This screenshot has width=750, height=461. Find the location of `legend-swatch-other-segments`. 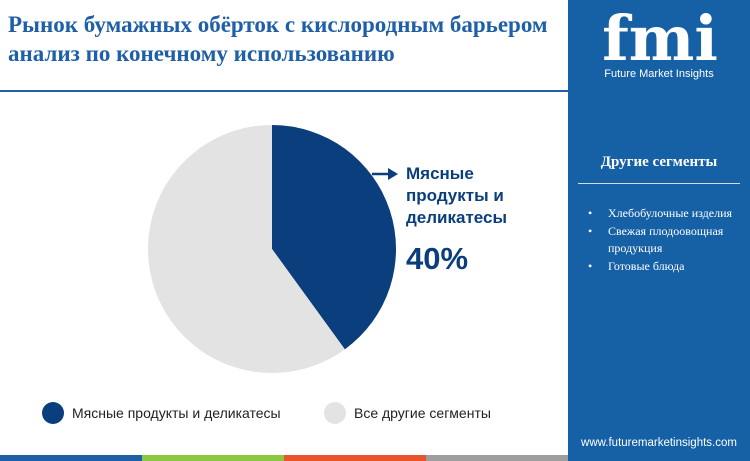

legend-swatch-other-segments is located at coordinates (335, 413).